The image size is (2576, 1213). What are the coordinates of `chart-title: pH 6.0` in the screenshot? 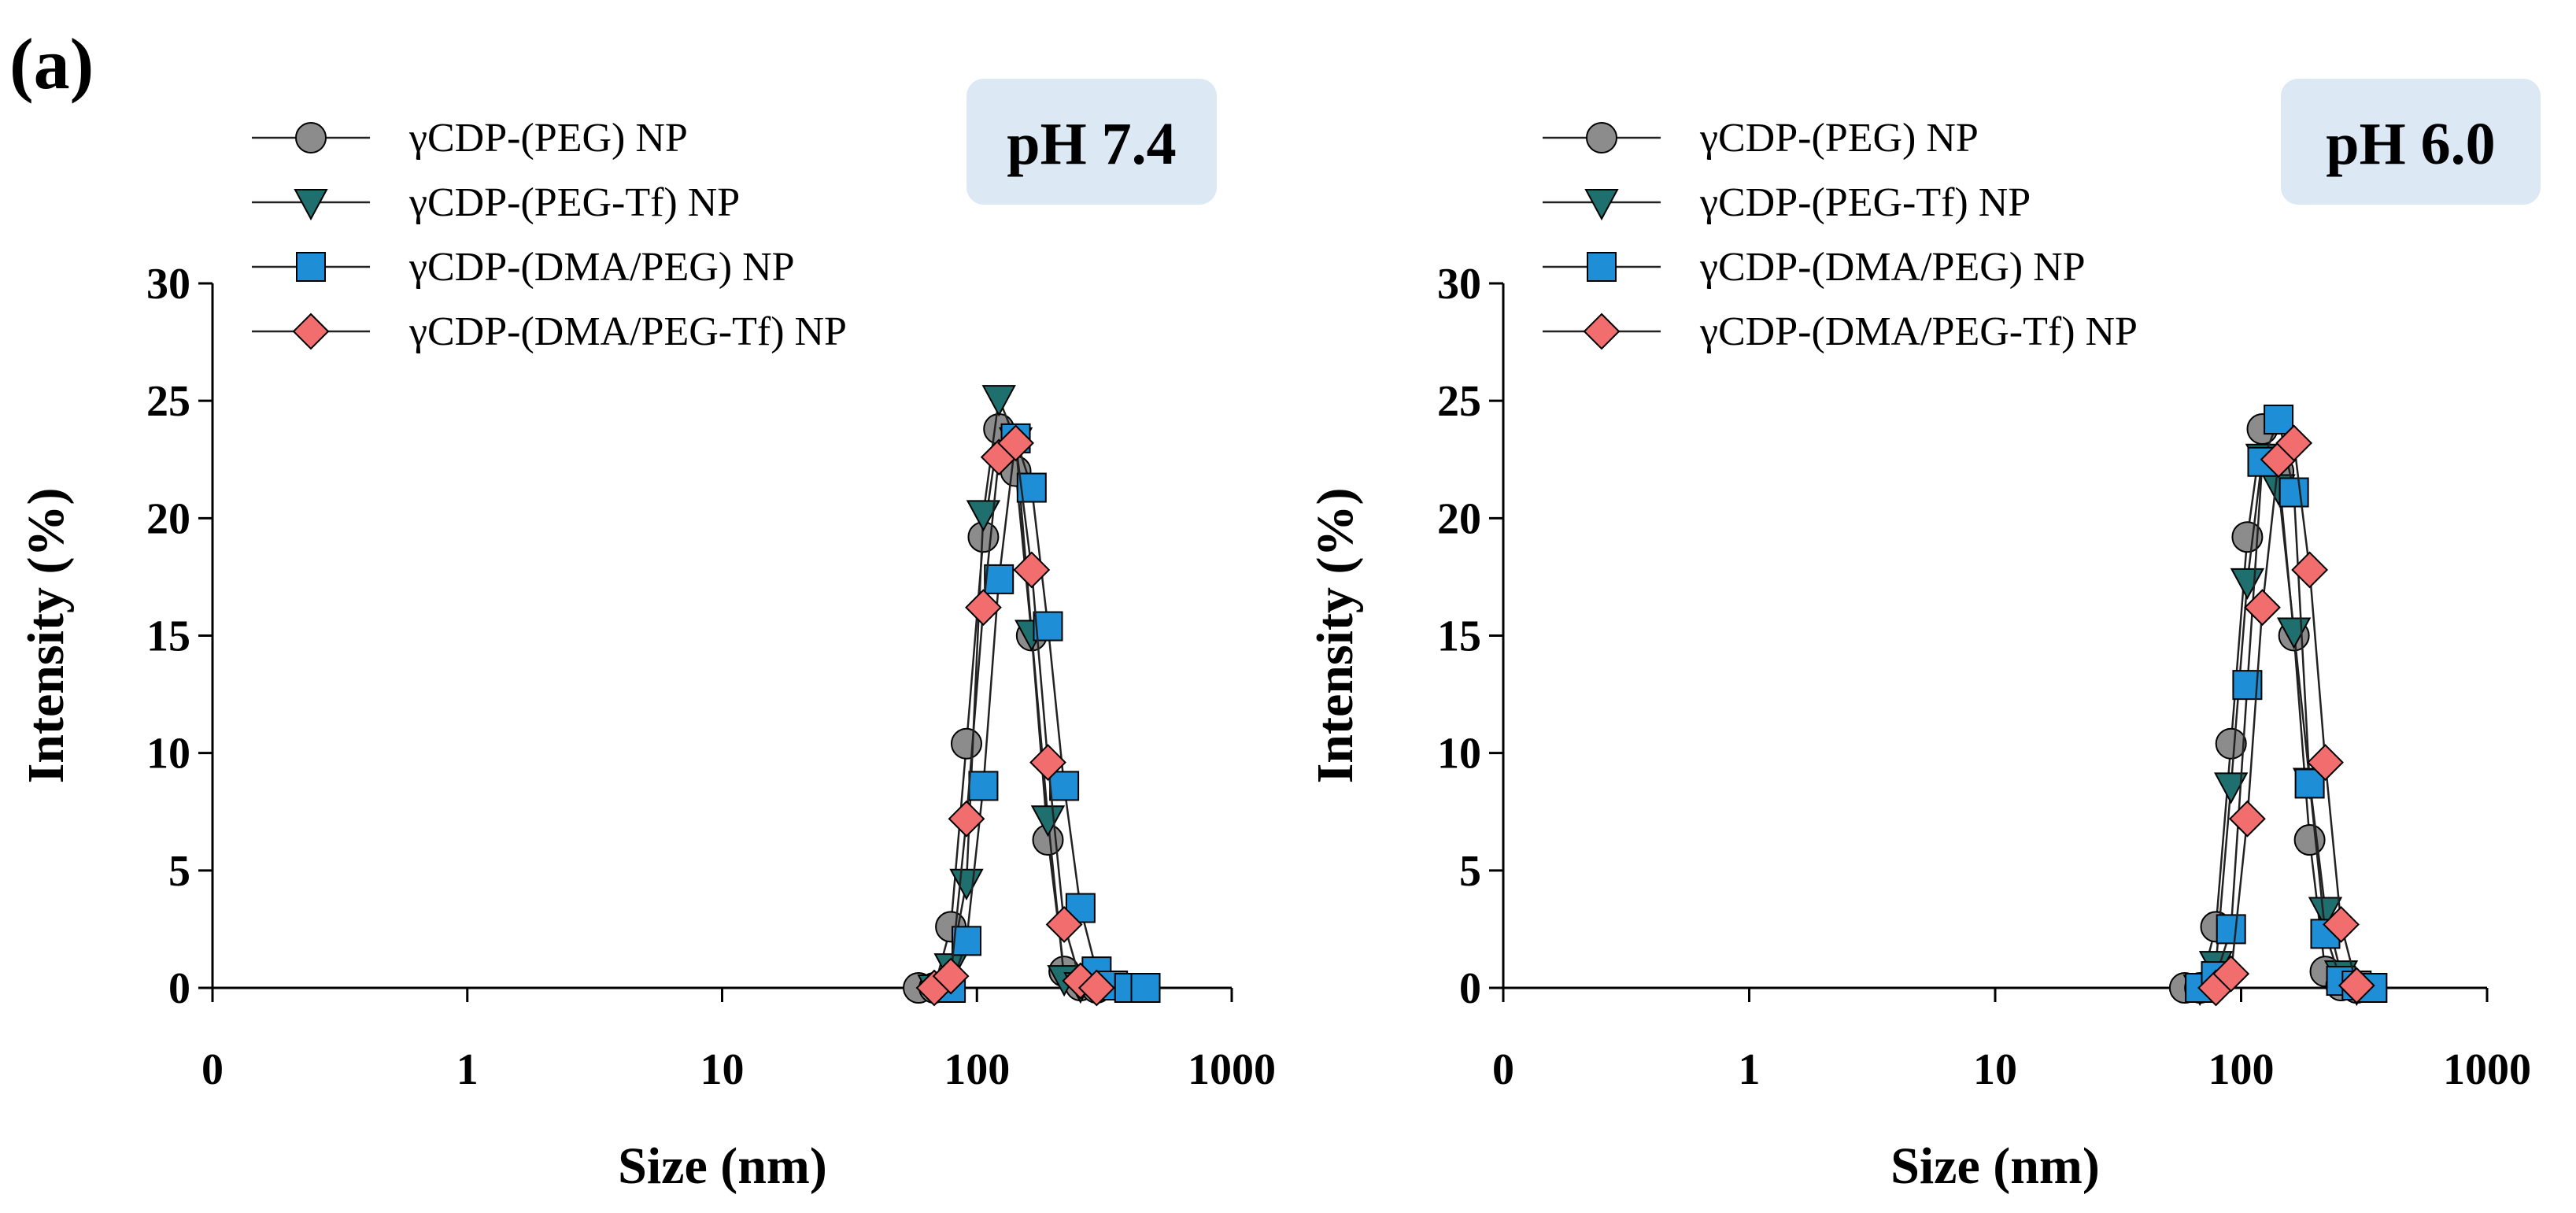 It's located at (2410, 144).